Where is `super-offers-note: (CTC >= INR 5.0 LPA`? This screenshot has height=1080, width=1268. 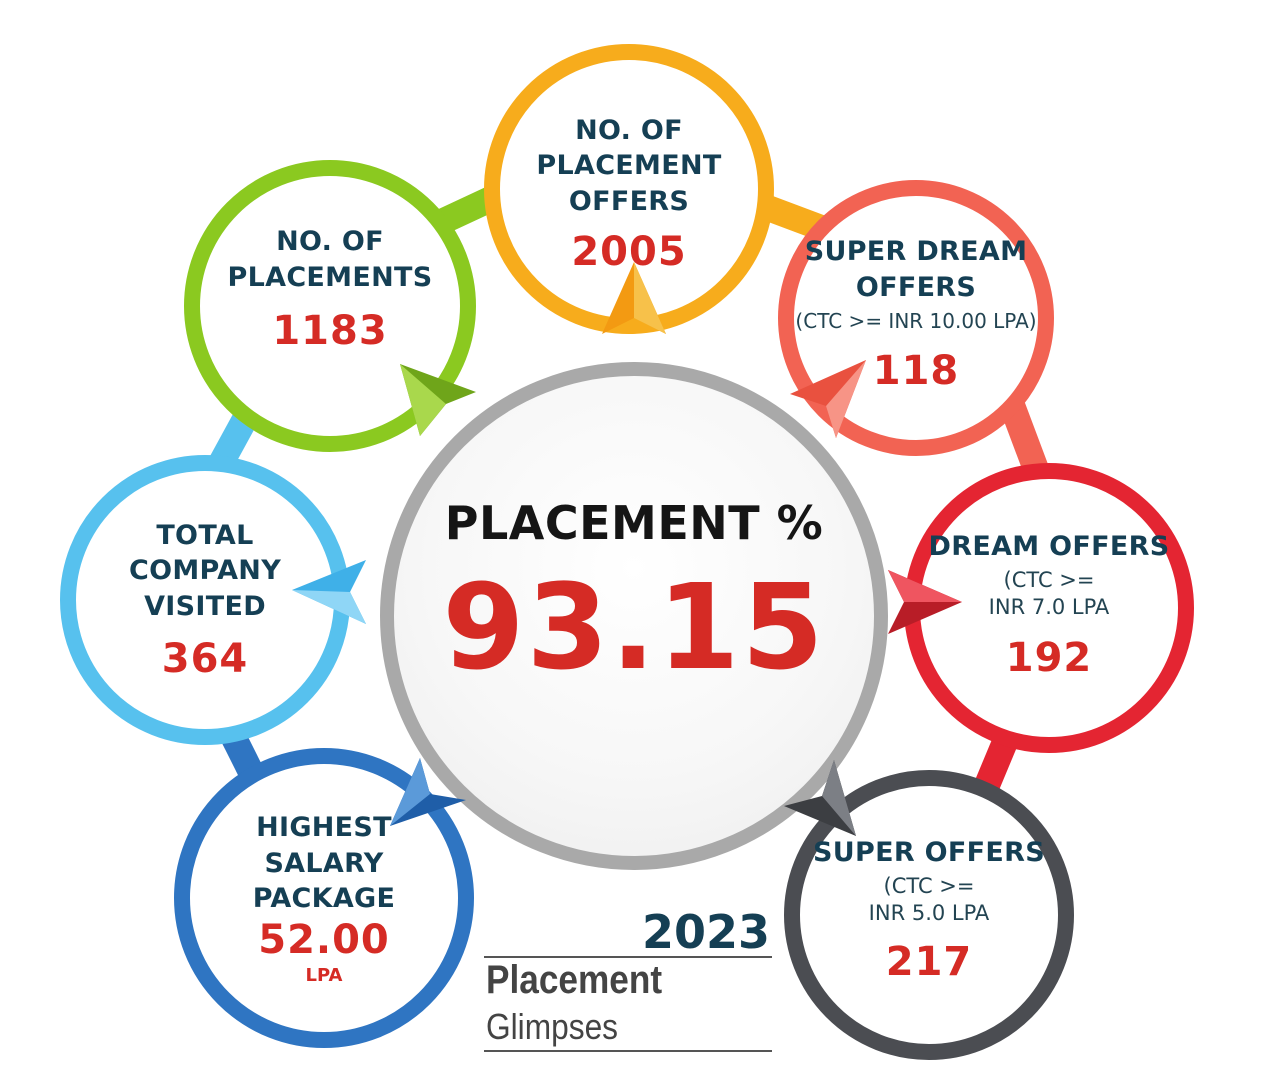 super-offers-note: (CTC >= INR 5.0 LPA is located at coordinates (929, 899).